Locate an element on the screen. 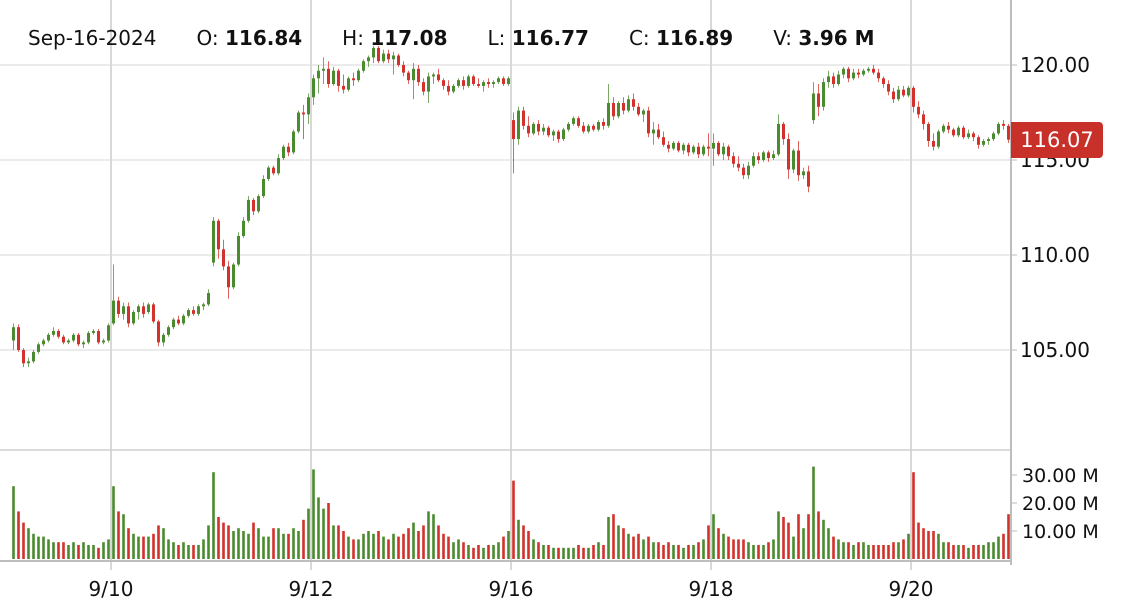  volume-tick-label: 10.00 M is located at coordinates (1060, 532).